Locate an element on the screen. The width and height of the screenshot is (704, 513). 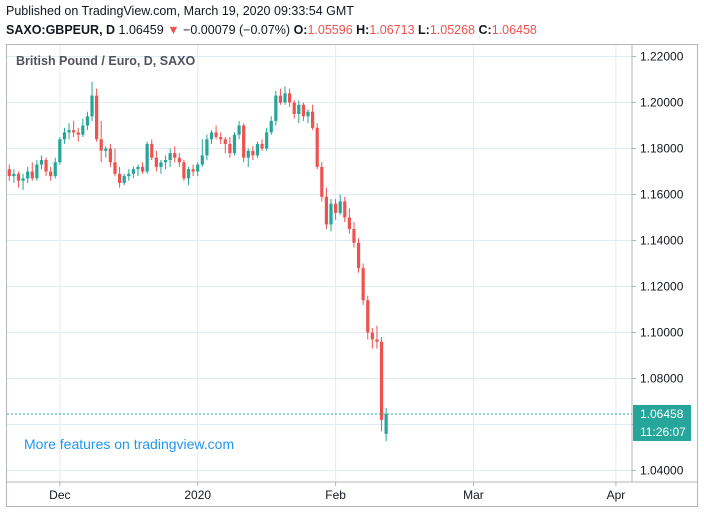
last-price-value: 1.06459 is located at coordinates (141, 30).